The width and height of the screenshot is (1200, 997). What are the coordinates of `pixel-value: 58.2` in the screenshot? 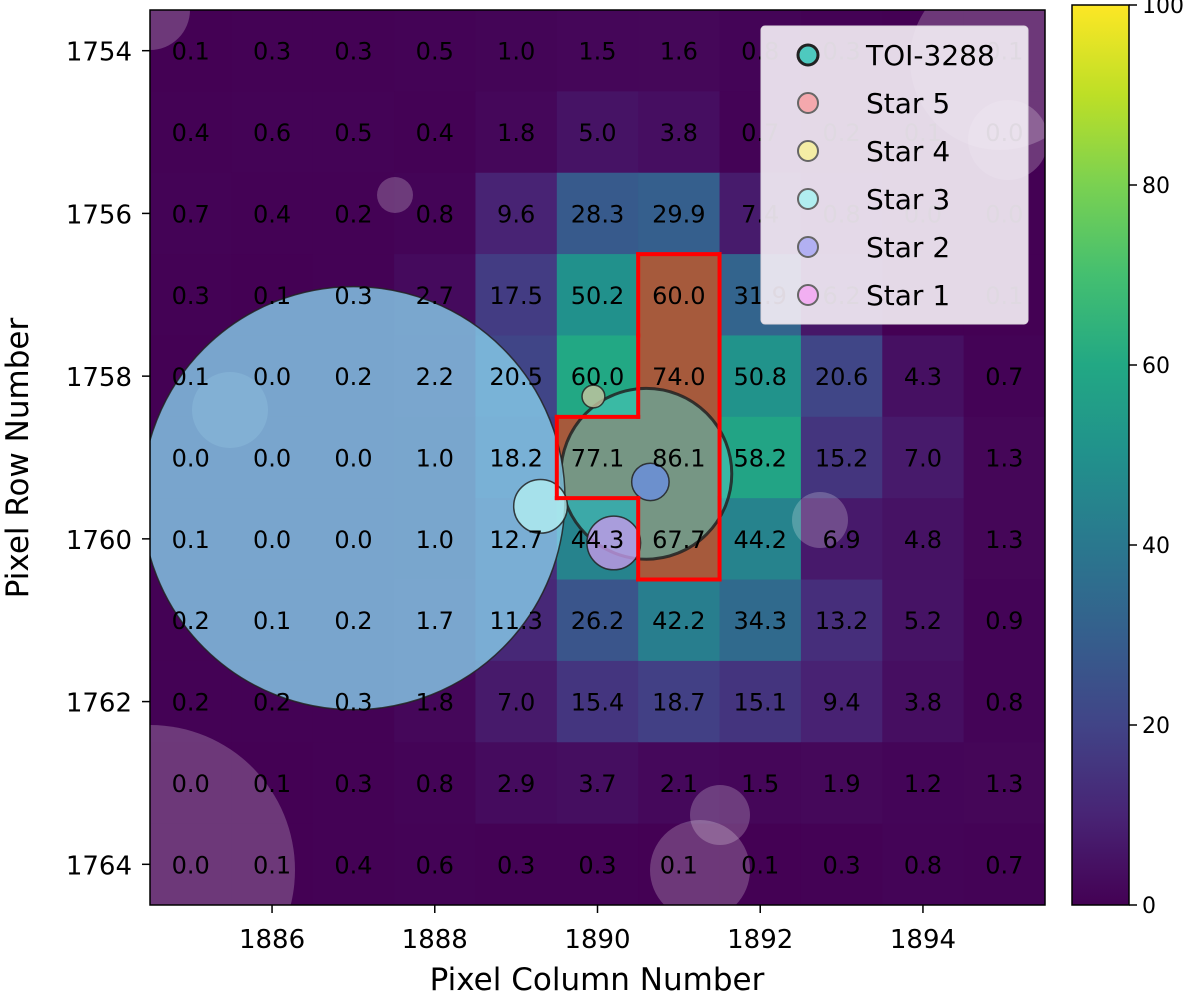 It's located at (760, 459).